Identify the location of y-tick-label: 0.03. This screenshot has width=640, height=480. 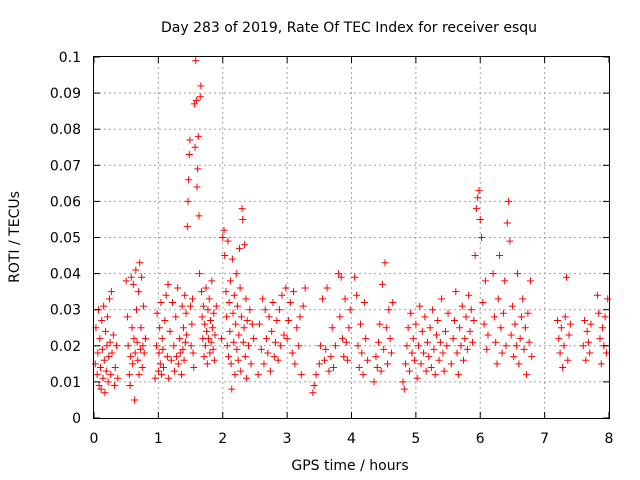
(65, 311).